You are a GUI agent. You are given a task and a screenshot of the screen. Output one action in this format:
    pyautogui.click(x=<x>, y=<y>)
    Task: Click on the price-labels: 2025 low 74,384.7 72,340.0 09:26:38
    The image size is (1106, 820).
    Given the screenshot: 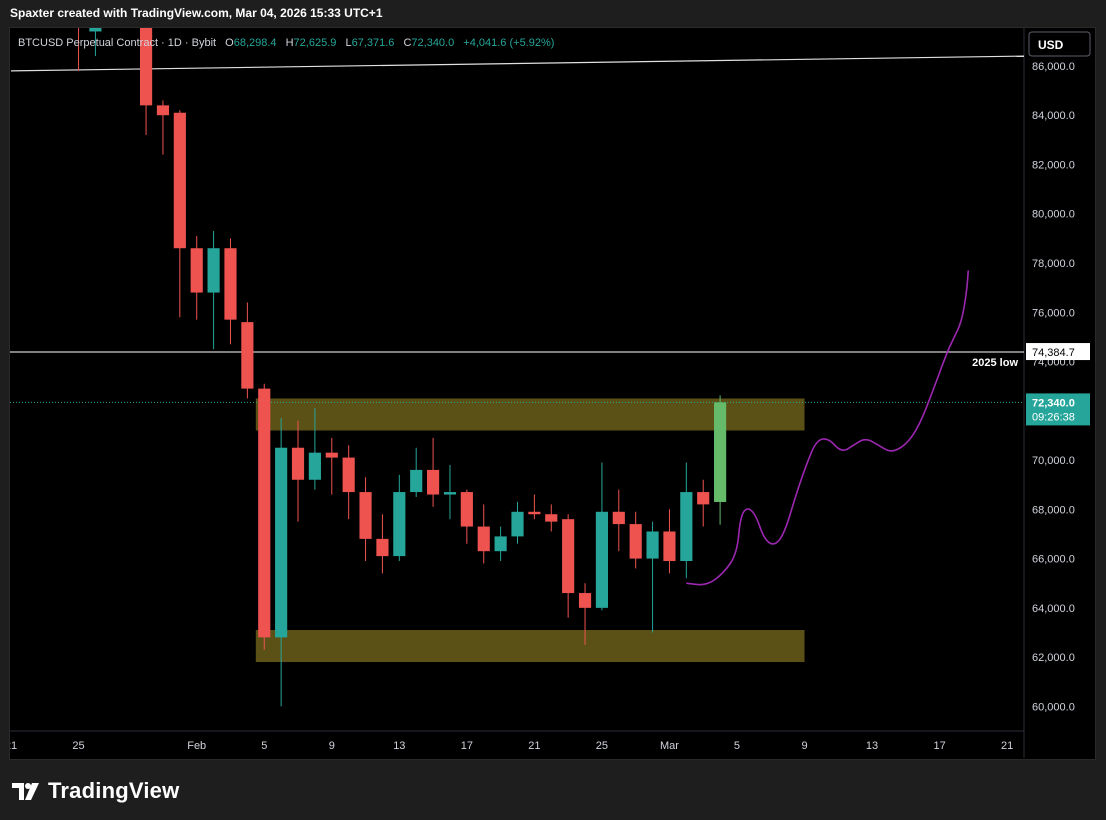 What is the action you would take?
    pyautogui.click(x=1031, y=384)
    